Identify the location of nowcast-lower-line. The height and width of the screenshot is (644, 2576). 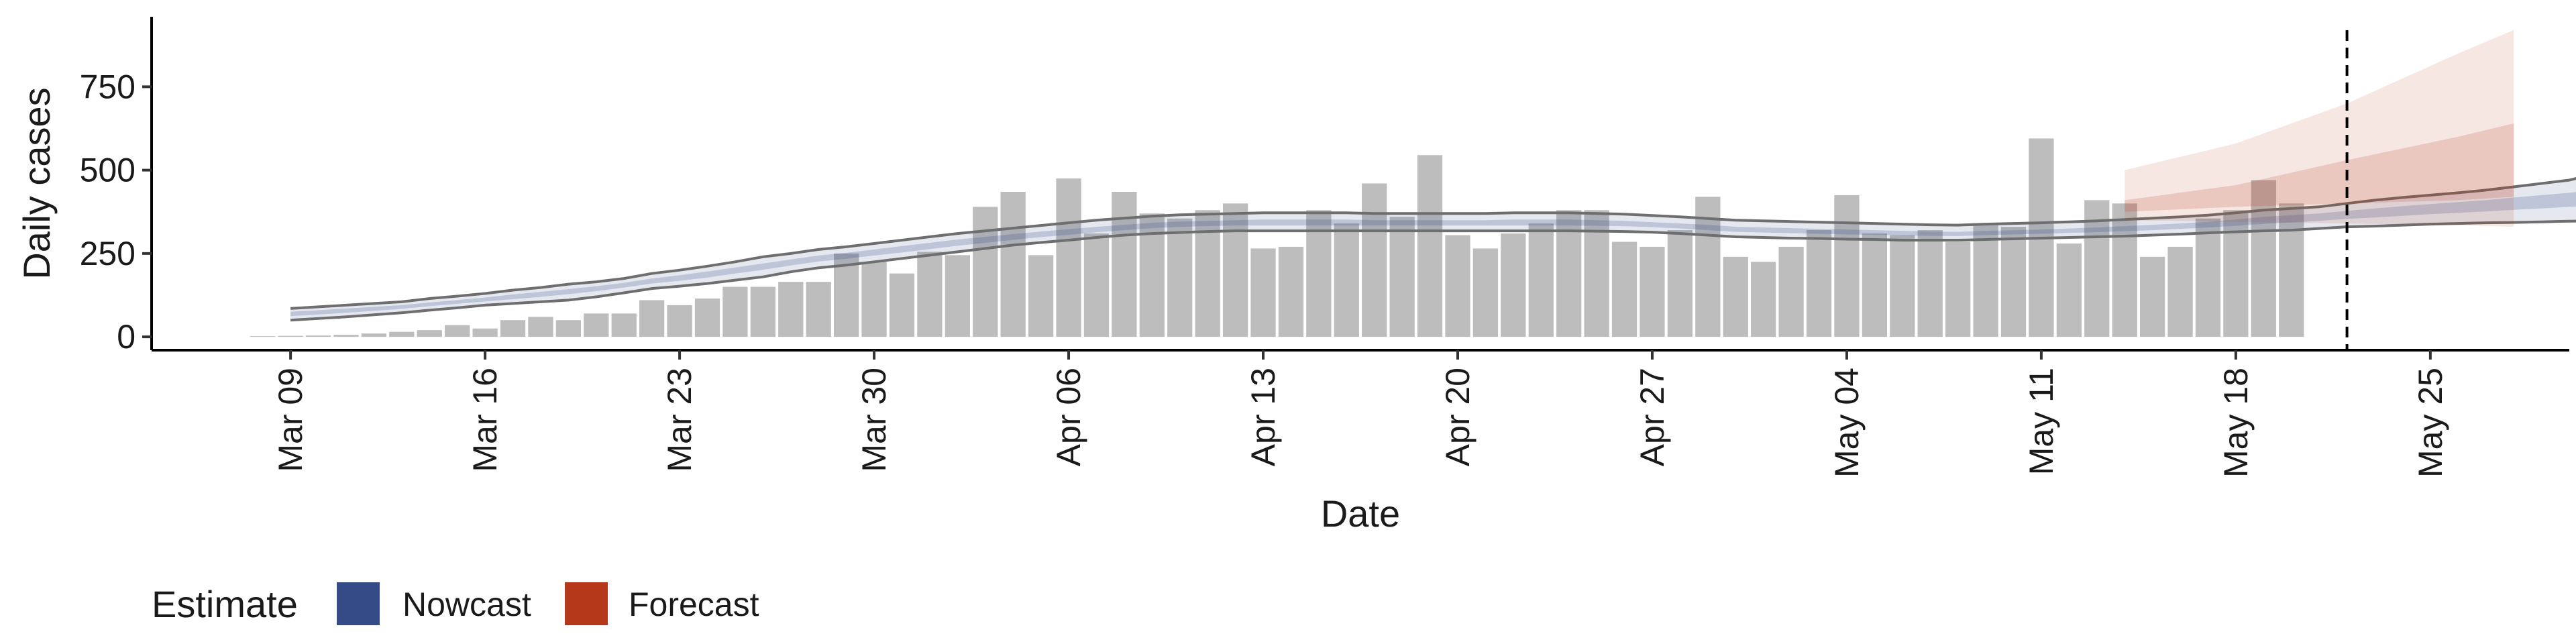
(1433, 270).